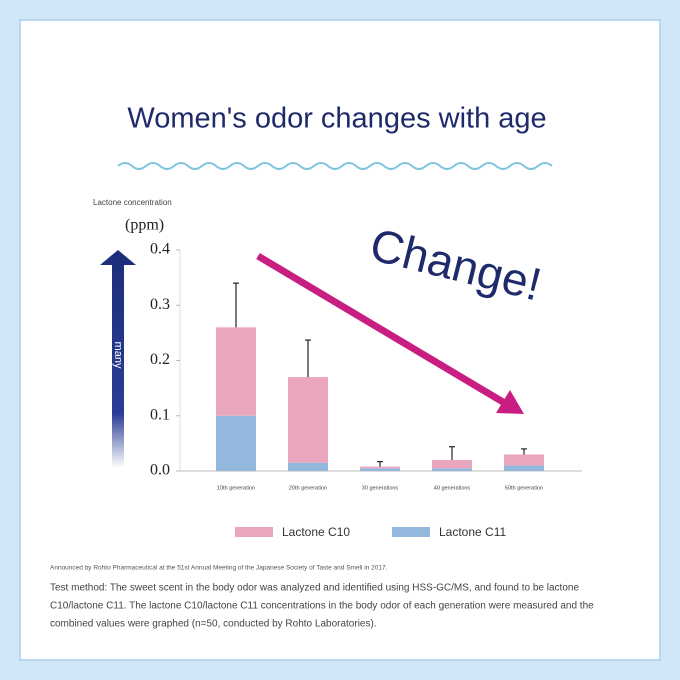 Image resolution: width=680 pixels, height=680 pixels. What do you see at coordinates (132, 202) in the screenshot?
I see `y-axis-caption: Lactone concentration` at bounding box center [132, 202].